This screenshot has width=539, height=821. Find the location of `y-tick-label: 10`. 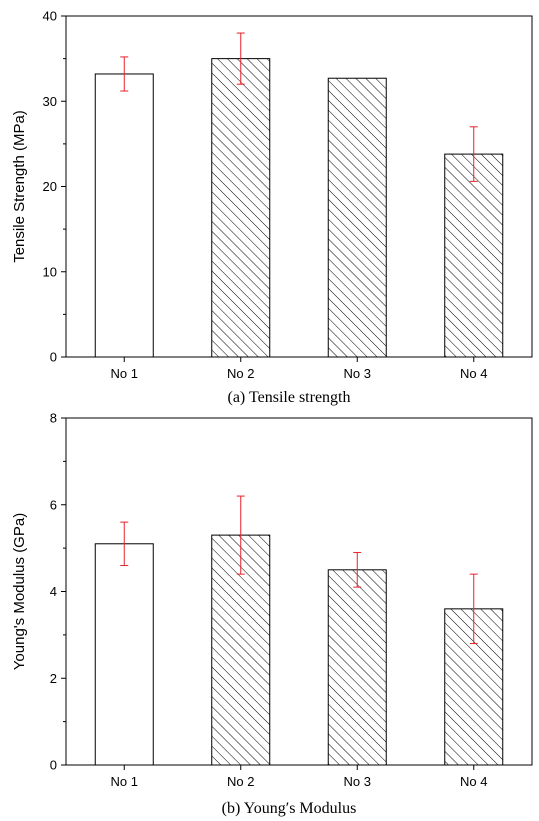

y-tick-label: 10 is located at coordinates (50, 271).